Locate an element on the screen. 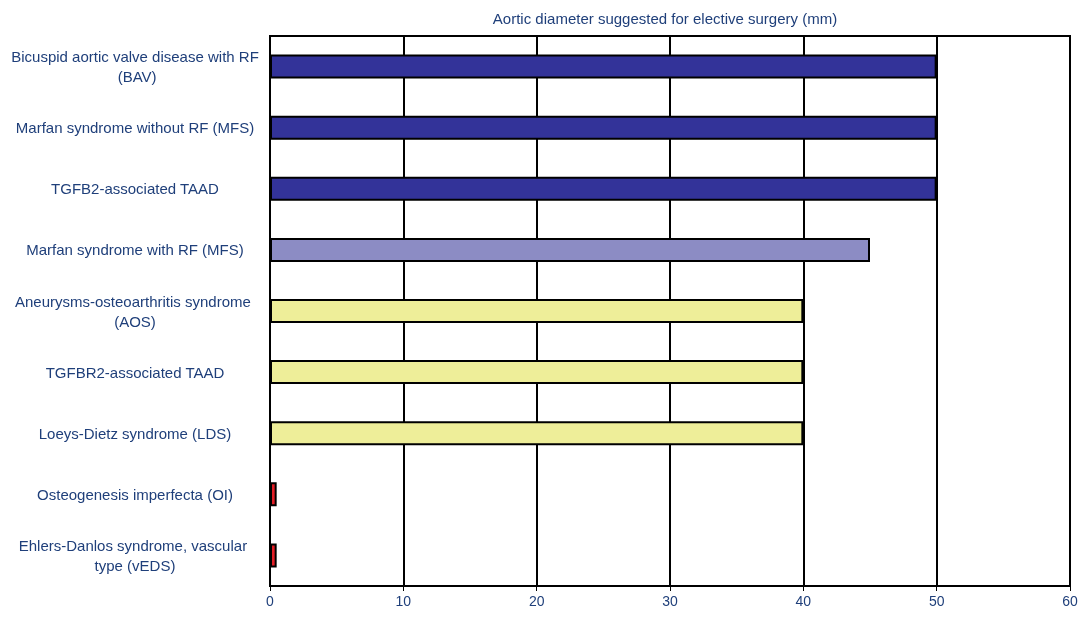  y-tick-label: Loeys-Dietz syndrome (LDS) is located at coordinates (135, 433).